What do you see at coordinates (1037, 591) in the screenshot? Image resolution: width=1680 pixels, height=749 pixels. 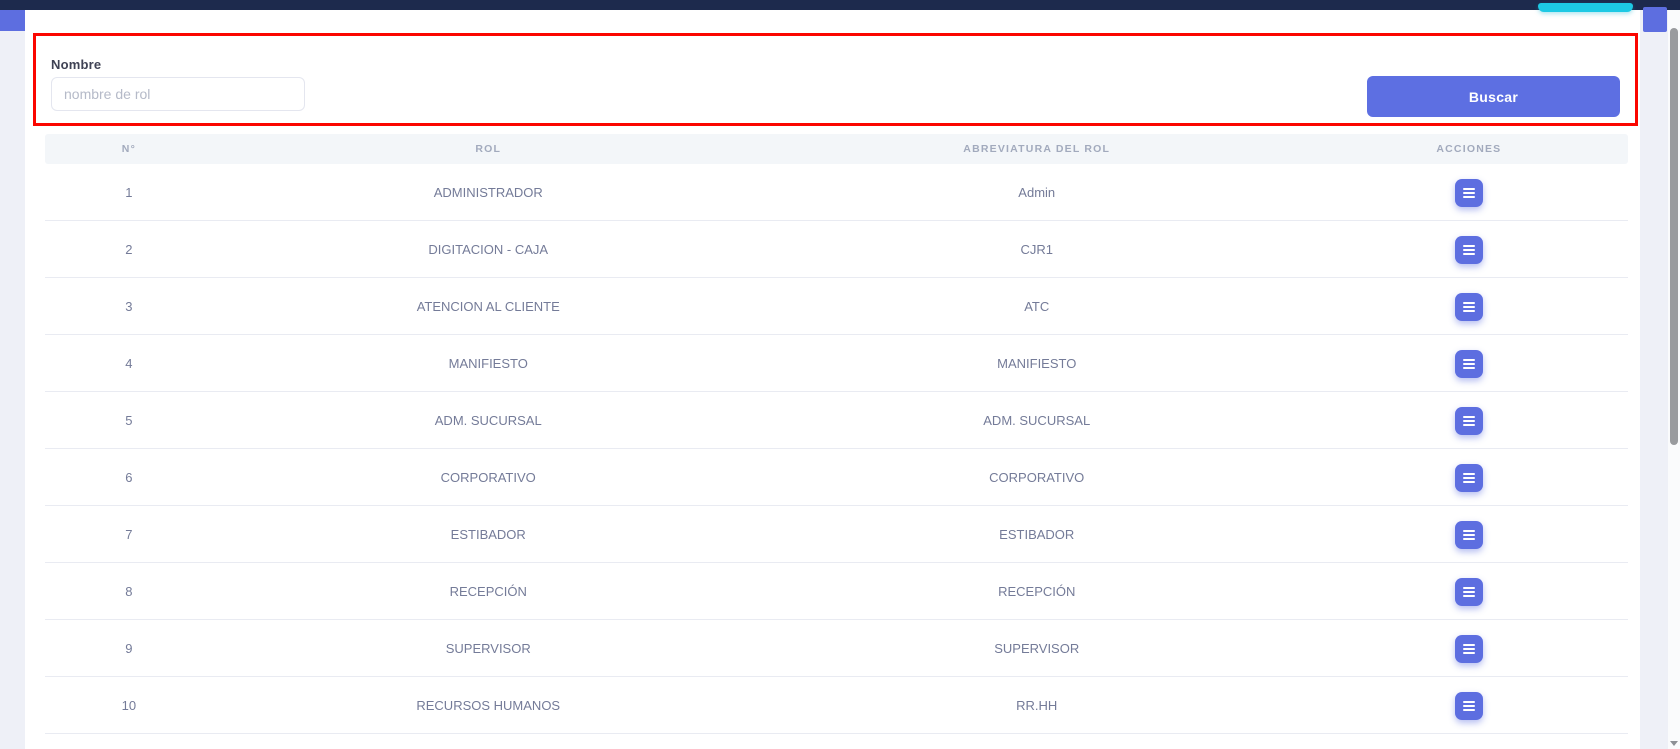 I see `cell-abreviatura: RECEPCIÓN` at bounding box center [1037, 591].